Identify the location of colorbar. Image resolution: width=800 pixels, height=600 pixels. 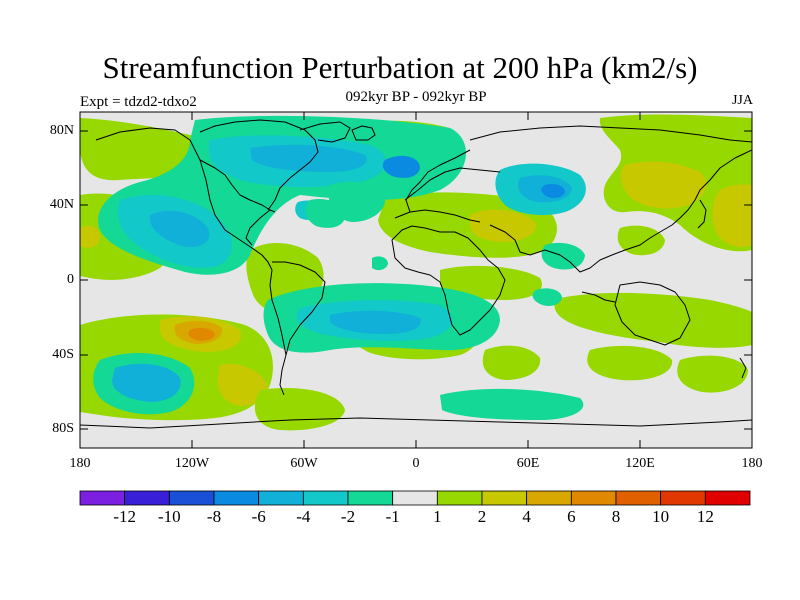
(415, 498).